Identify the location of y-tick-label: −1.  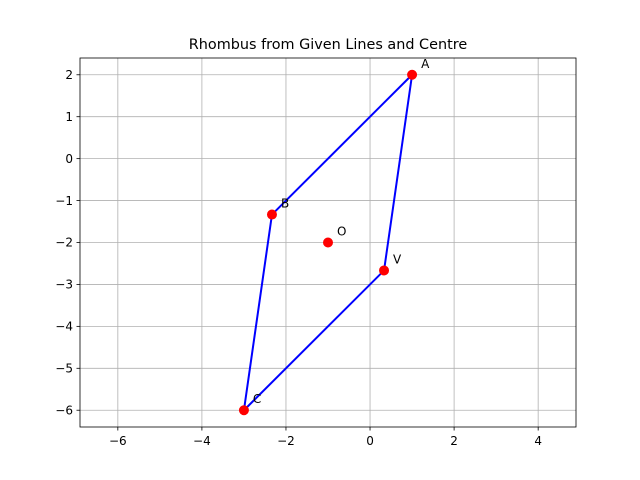
(64, 201).